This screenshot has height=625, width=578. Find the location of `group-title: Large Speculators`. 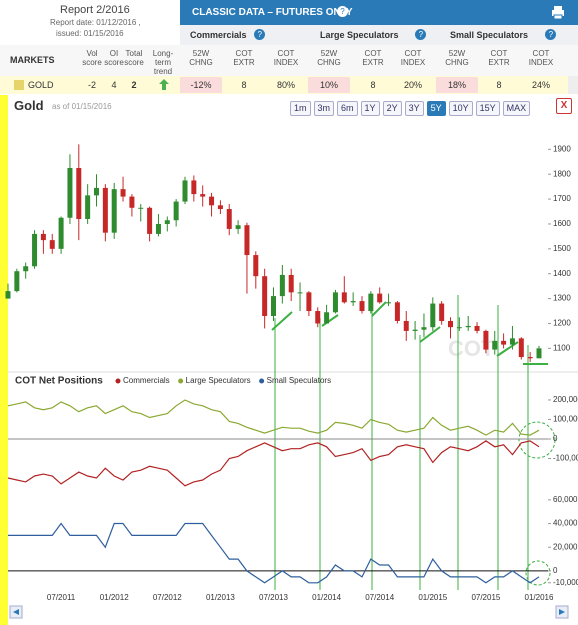

group-title: Large Speculators is located at coordinates (359, 35).